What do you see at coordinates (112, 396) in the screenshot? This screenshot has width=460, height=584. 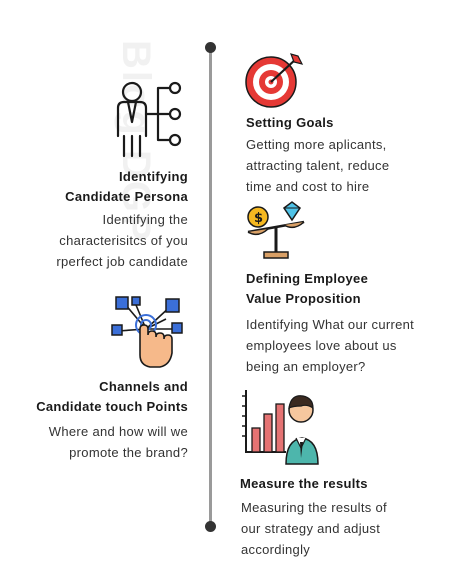 I see `step-title-channels: Channels and Candidate touch Points` at bounding box center [112, 396].